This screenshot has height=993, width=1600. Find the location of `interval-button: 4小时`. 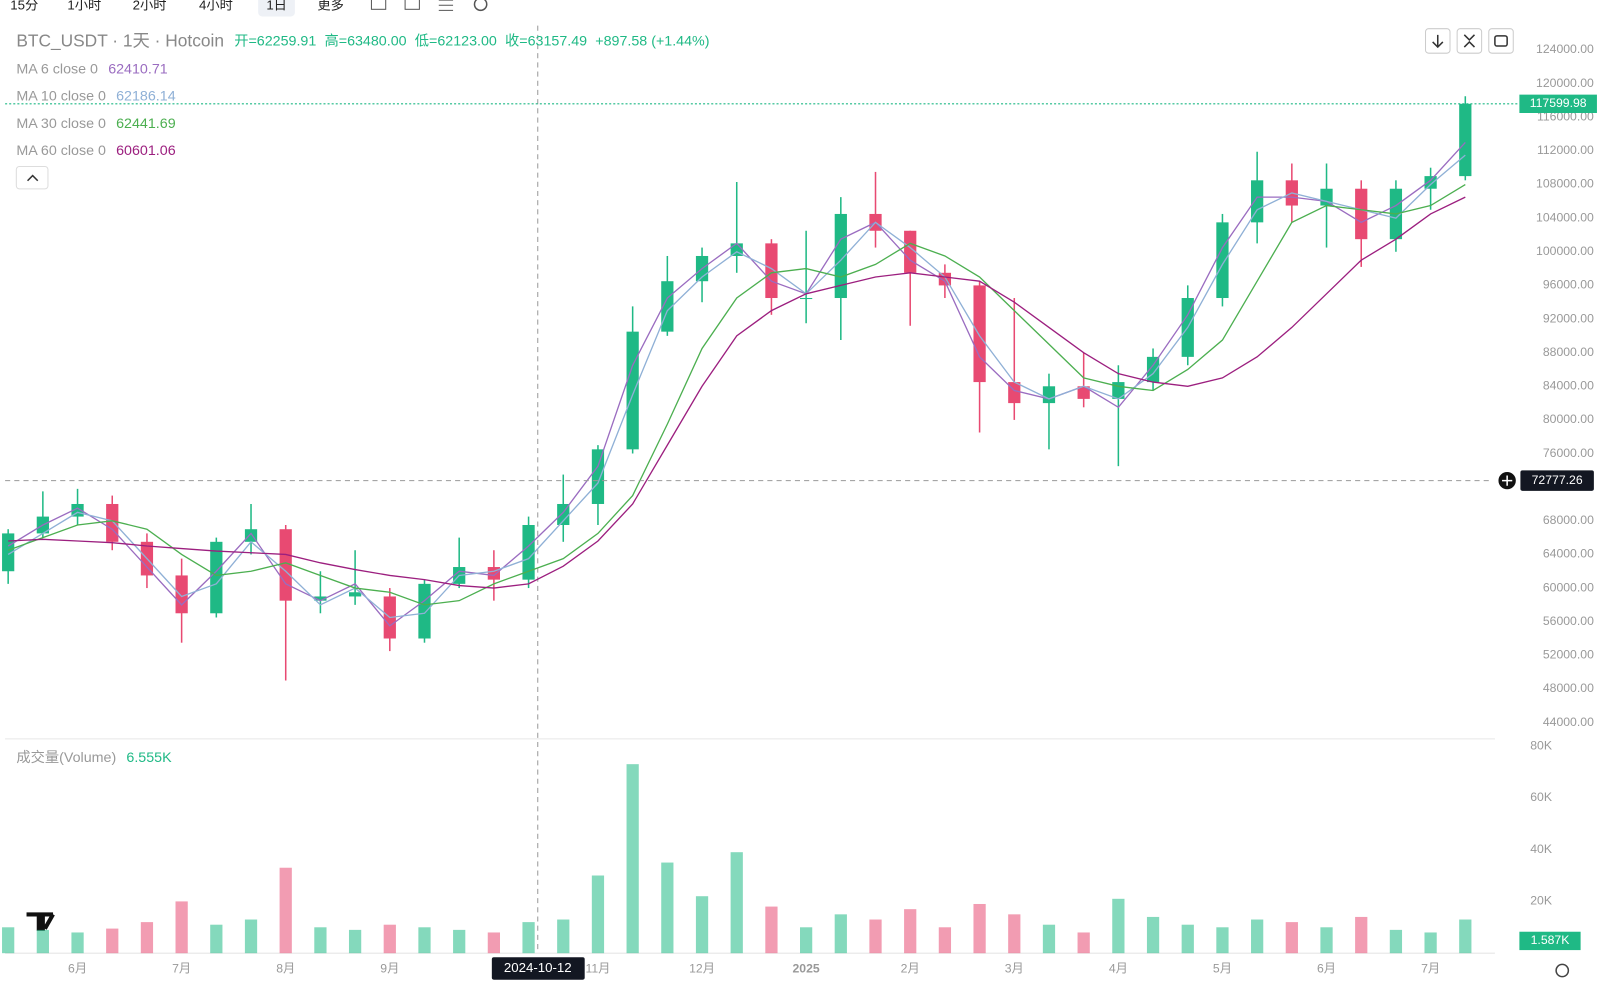

interval-button: 4小时 is located at coordinates (216, 6).